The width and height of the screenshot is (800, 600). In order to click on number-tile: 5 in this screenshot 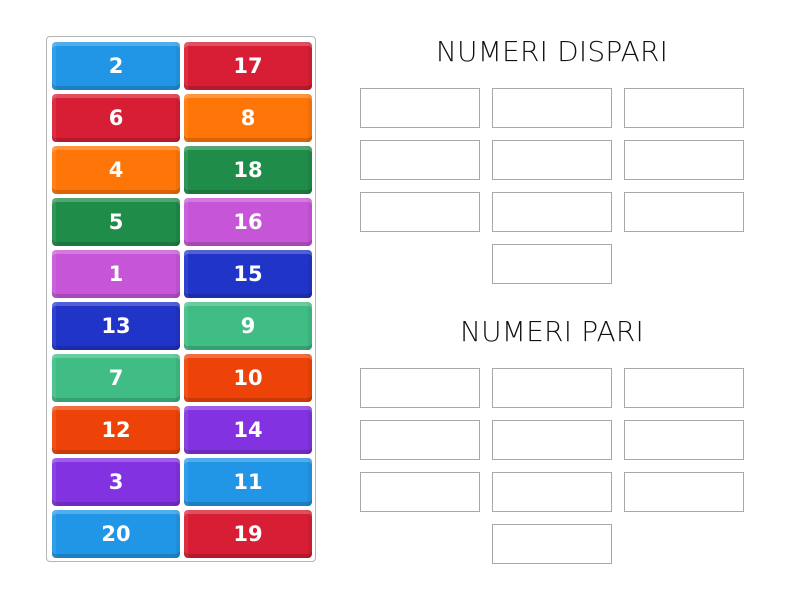, I will do `click(116, 222)`.